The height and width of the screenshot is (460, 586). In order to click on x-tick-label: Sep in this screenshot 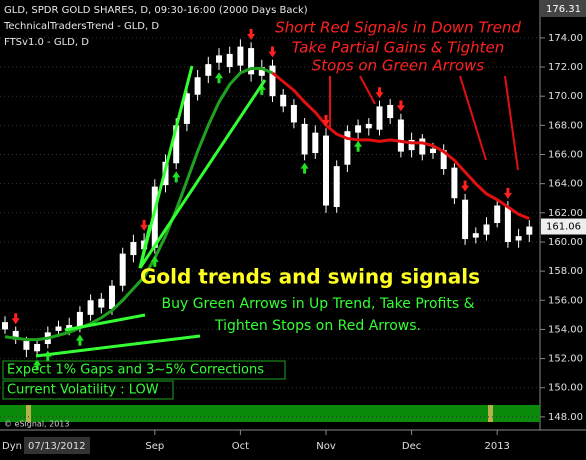, I will do `click(154, 446)`.